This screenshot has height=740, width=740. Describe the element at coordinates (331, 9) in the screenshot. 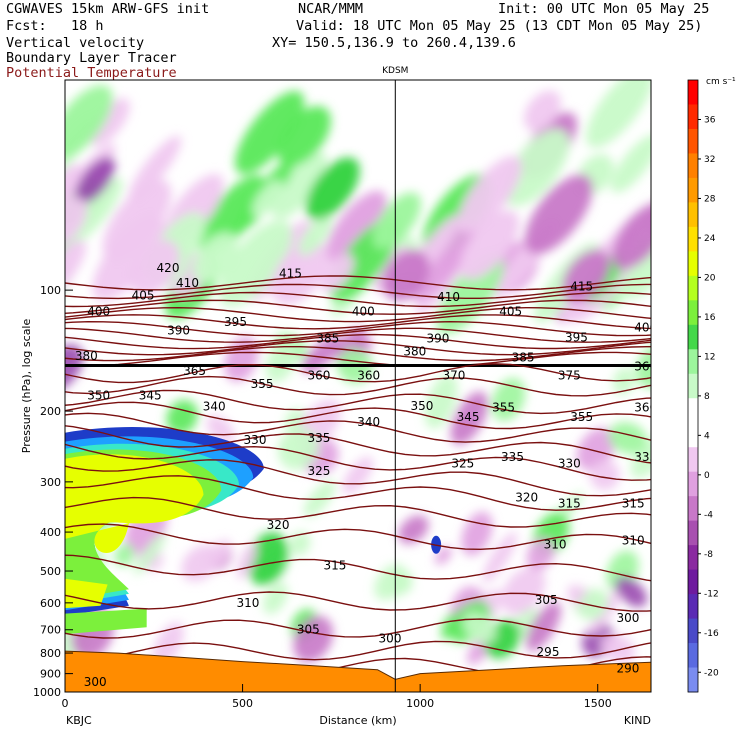

I see `org-label: NCAR/MMM` at that location.